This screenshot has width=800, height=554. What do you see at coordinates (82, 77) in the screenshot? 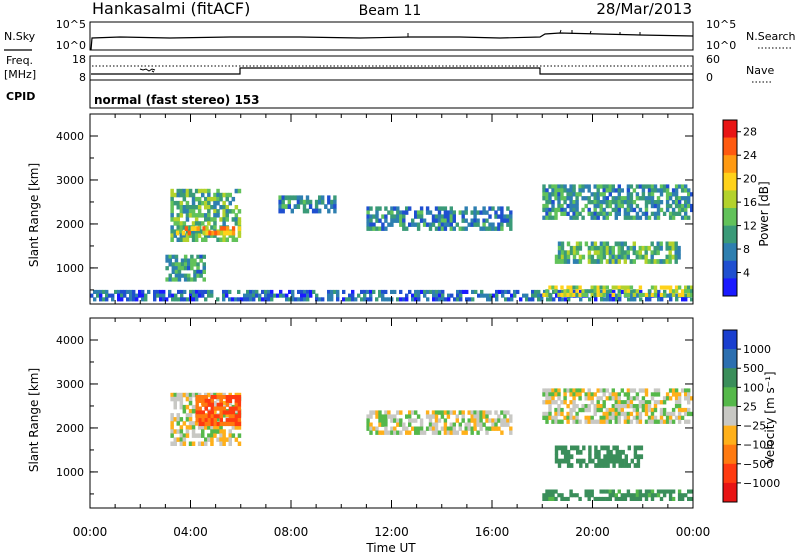
I see `freq-left-tick-bottom: 8` at bounding box center [82, 77].